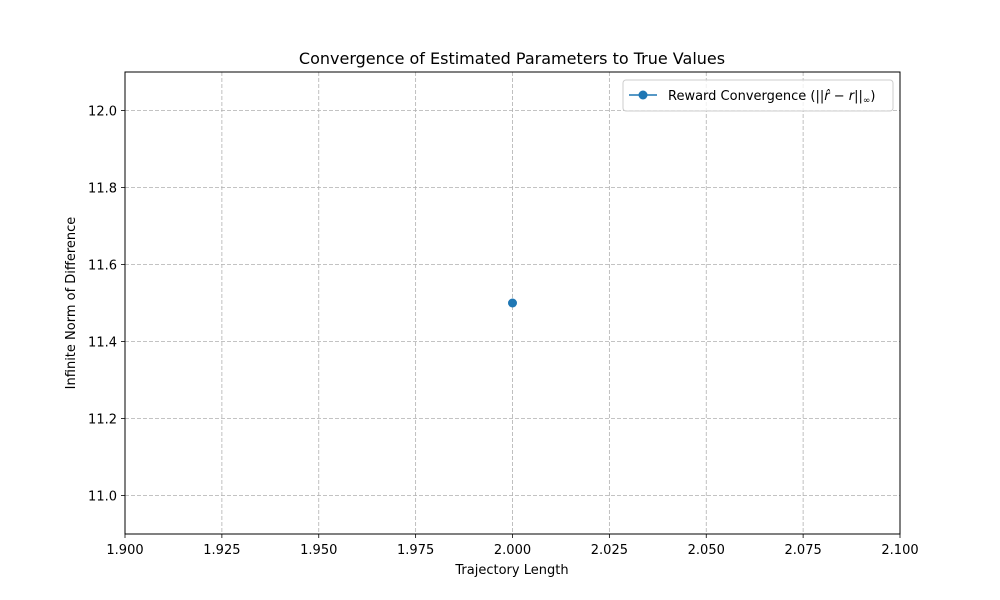 This screenshot has width=1000, height=600. I want to click on x-tick-label: 2.000, so click(512, 550).